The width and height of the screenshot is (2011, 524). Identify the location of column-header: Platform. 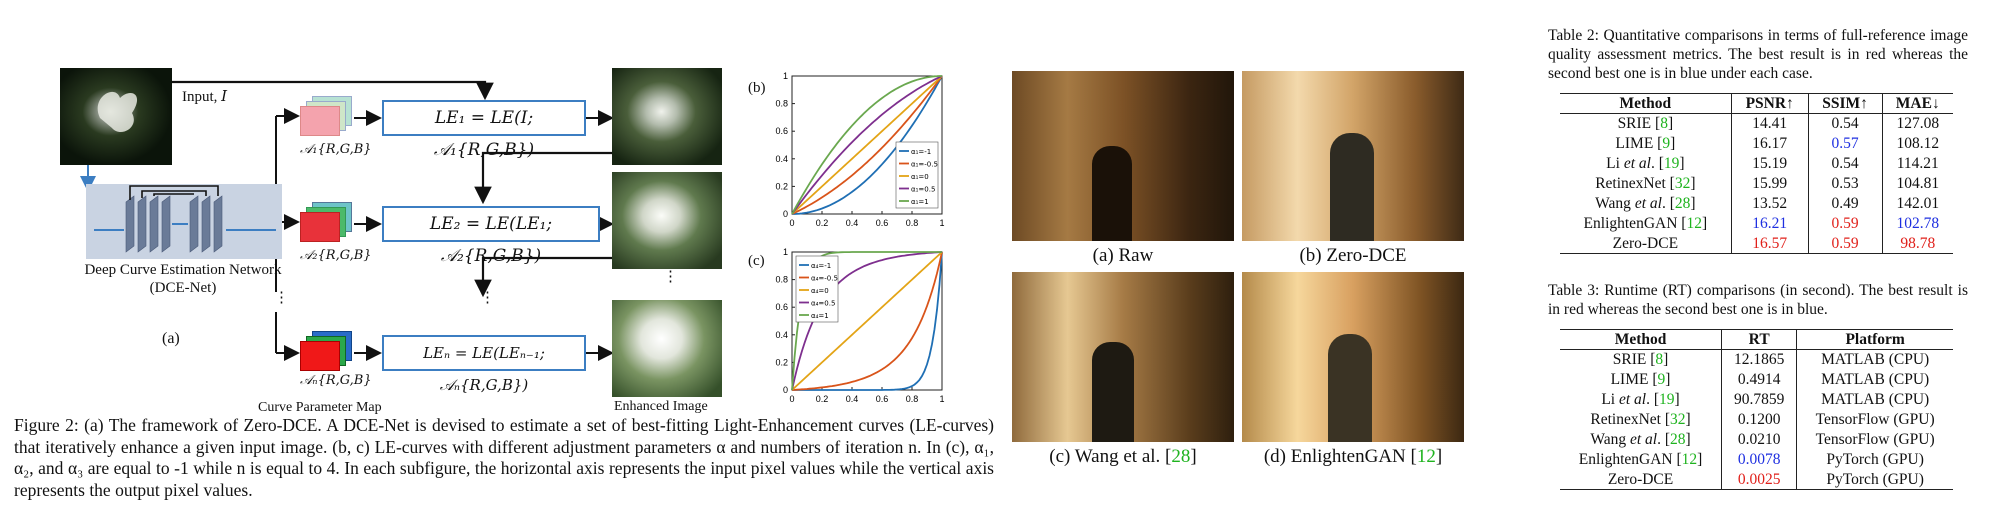
(1874, 339).